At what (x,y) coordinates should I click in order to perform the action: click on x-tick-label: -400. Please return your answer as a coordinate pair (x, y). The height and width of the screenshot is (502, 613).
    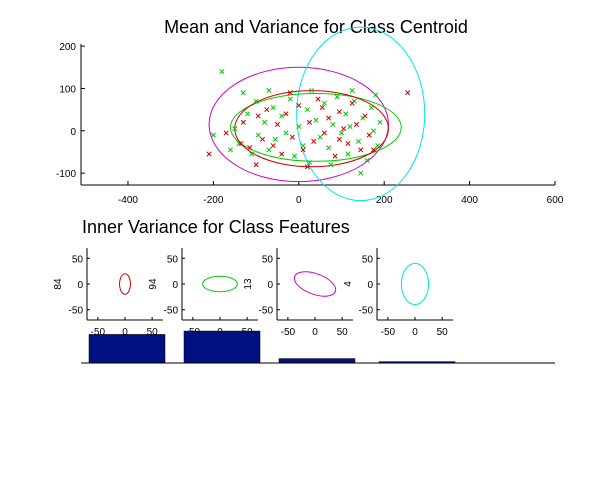
    Looking at the image, I should click on (128, 200).